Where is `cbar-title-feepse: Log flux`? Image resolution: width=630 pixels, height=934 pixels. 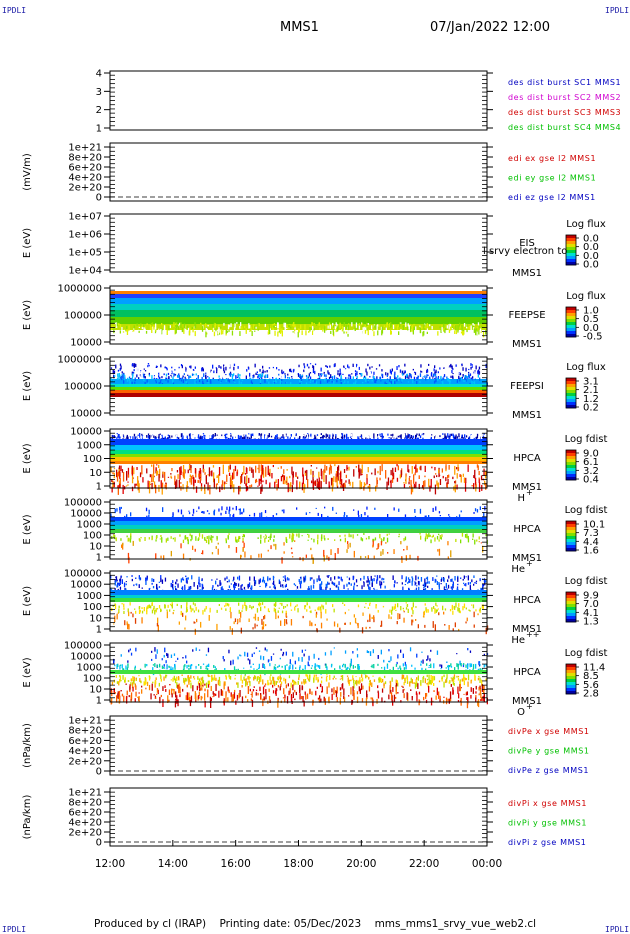
cbar-title-feepse: Log flux is located at coordinates (586, 296).